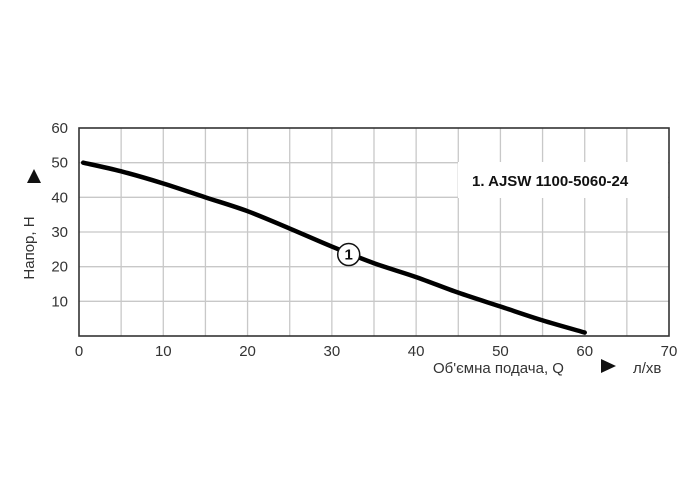 Image resolution: width=700 pixels, height=500 pixels. What do you see at coordinates (247, 351) in the screenshot?
I see `x-tick-label: 20` at bounding box center [247, 351].